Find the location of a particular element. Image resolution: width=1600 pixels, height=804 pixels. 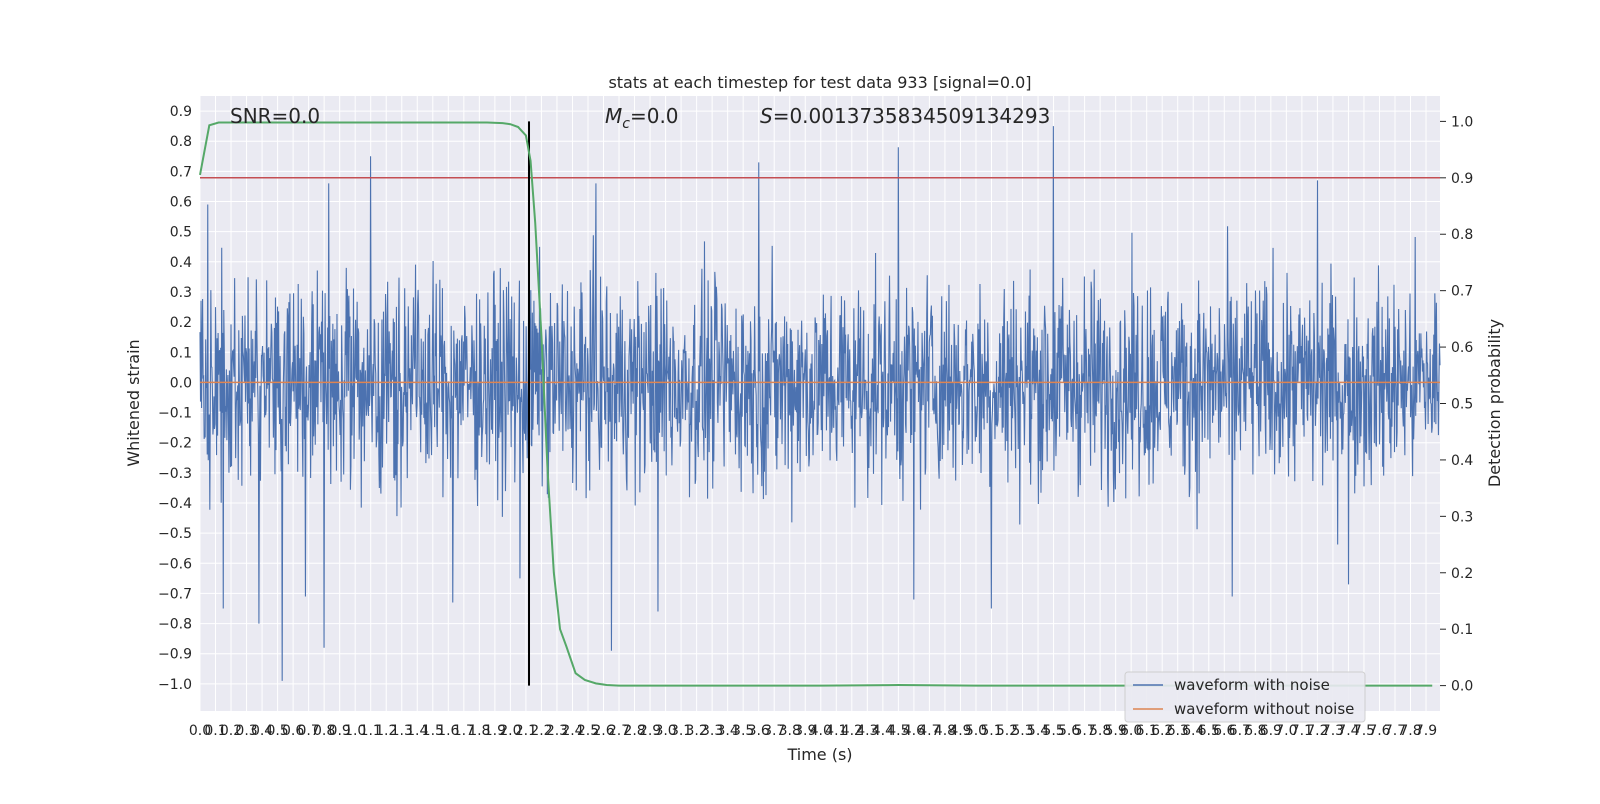

y2-tick-label: 0.9 is located at coordinates (1462, 179).